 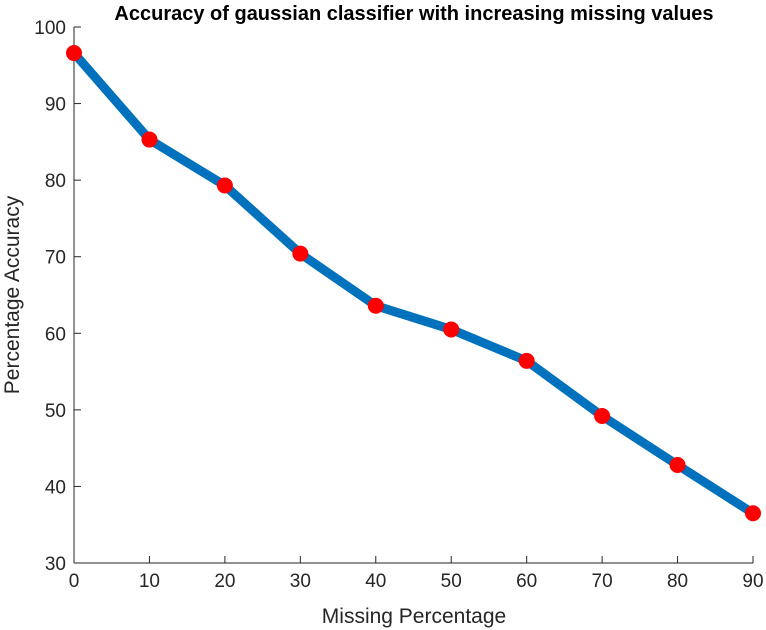 I want to click on y-axis-label: Percentage Accuracy, so click(x=12, y=294).